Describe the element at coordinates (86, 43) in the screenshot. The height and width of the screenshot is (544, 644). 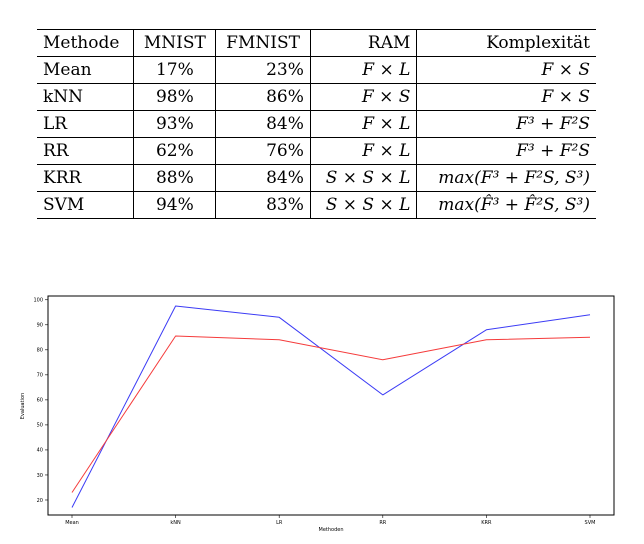
I see `header-methode: Methode` at that location.